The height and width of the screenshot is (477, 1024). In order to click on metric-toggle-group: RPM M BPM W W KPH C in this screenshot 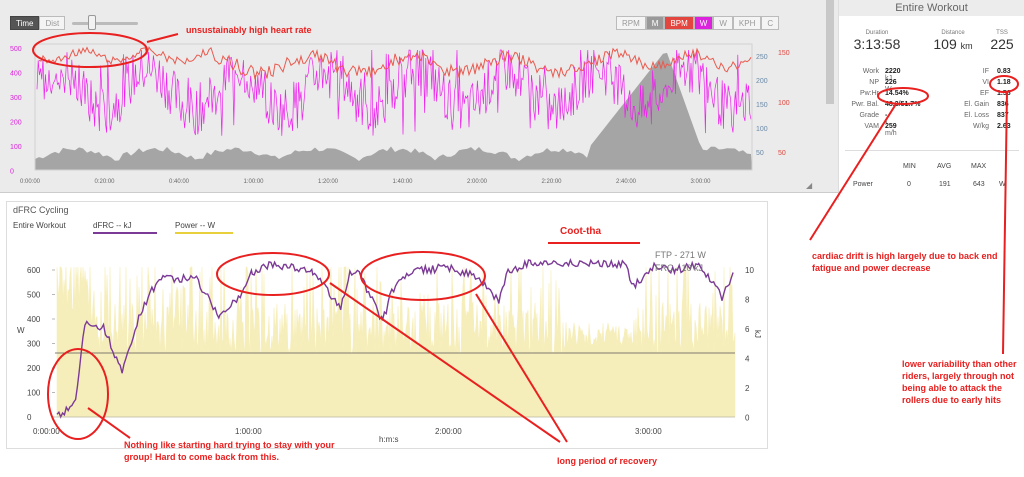, I will do `click(698, 23)`.